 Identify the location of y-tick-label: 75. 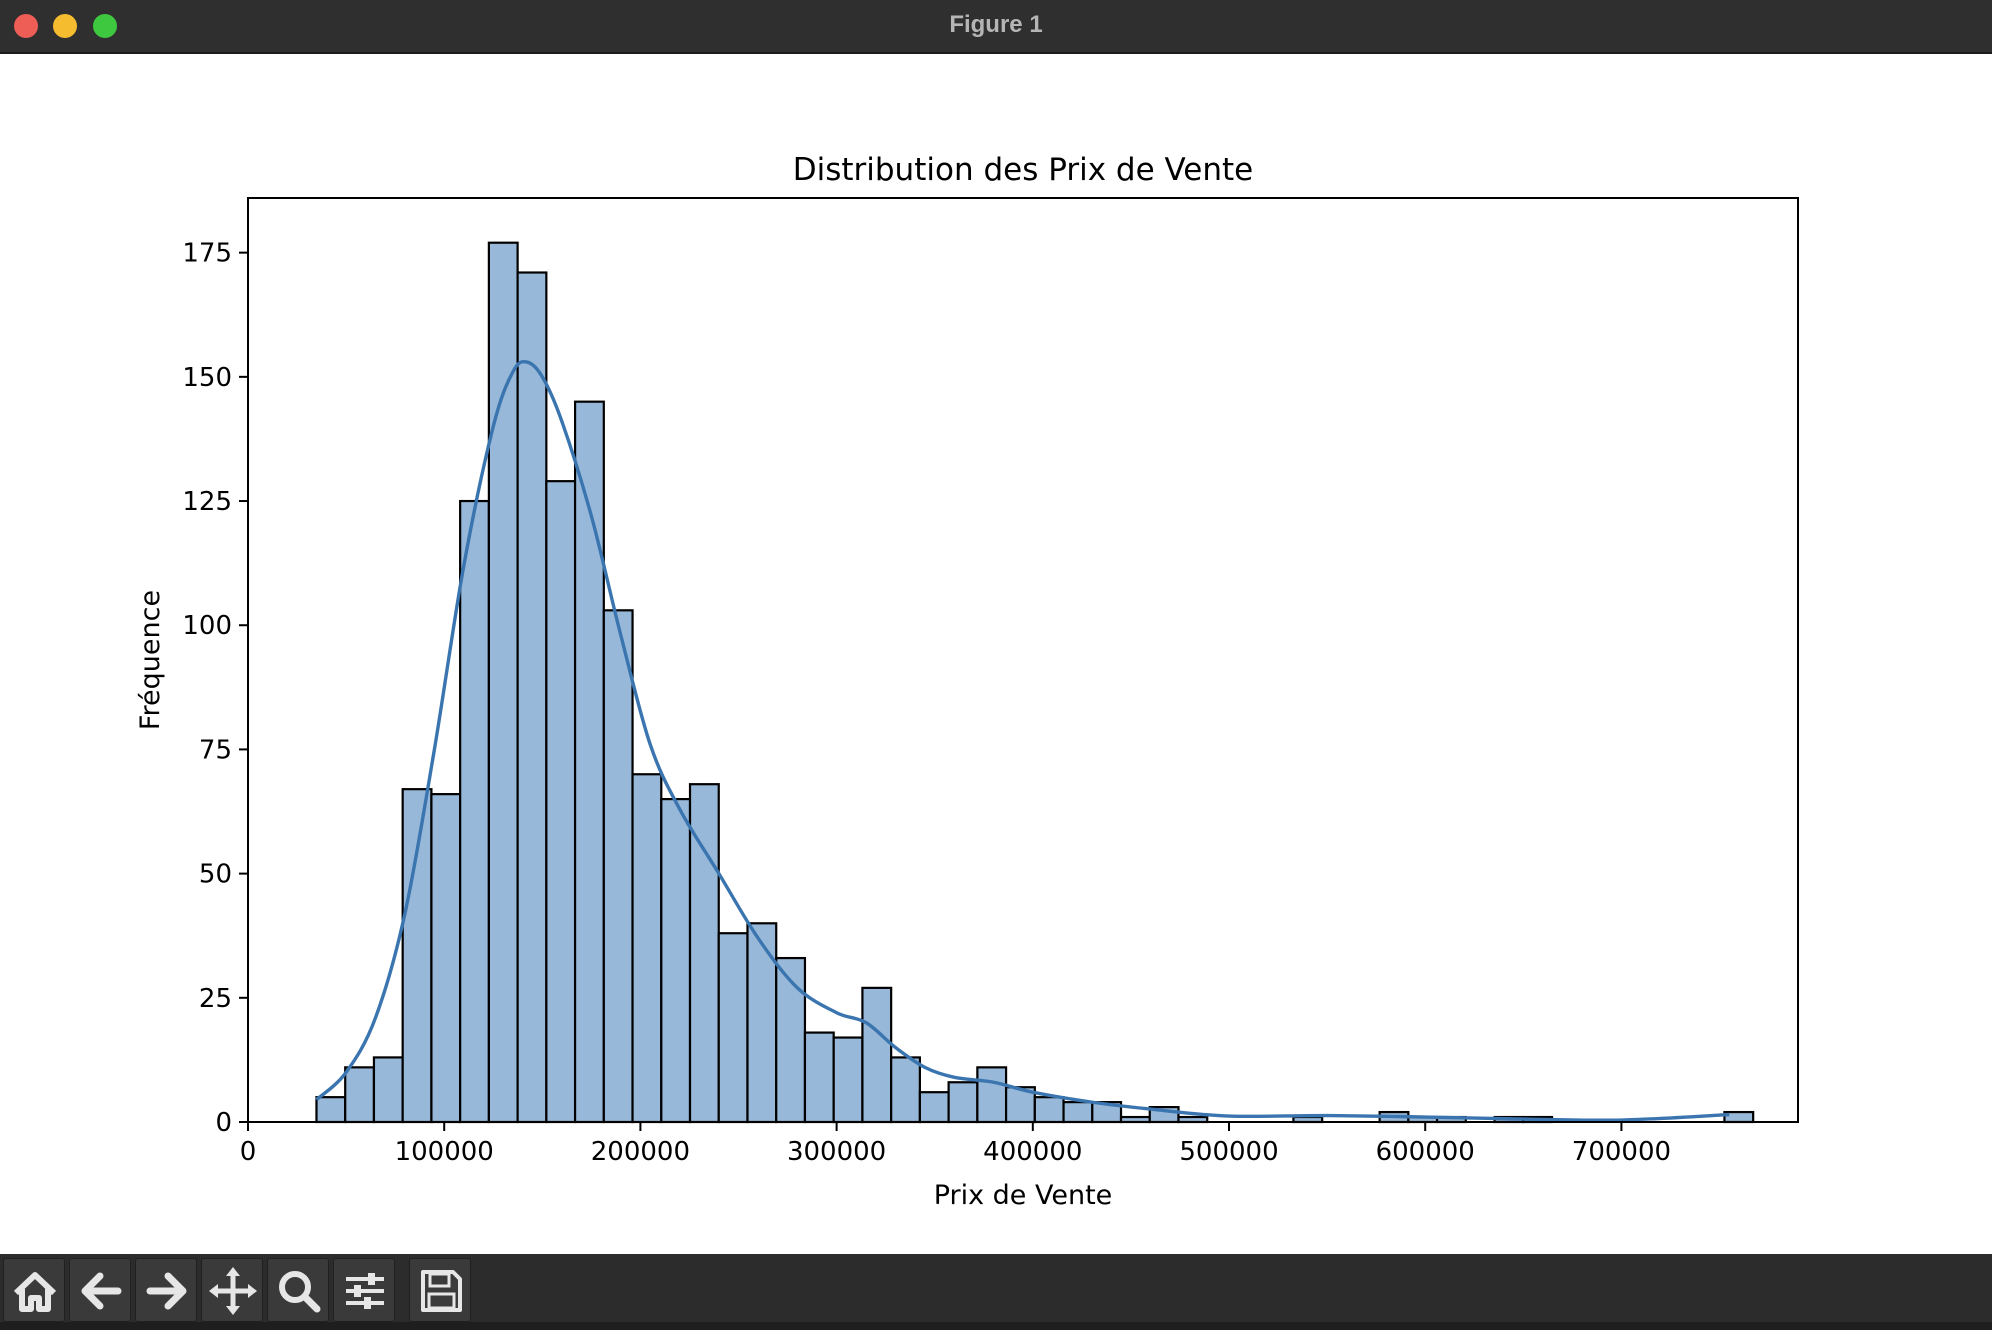
(215, 750).